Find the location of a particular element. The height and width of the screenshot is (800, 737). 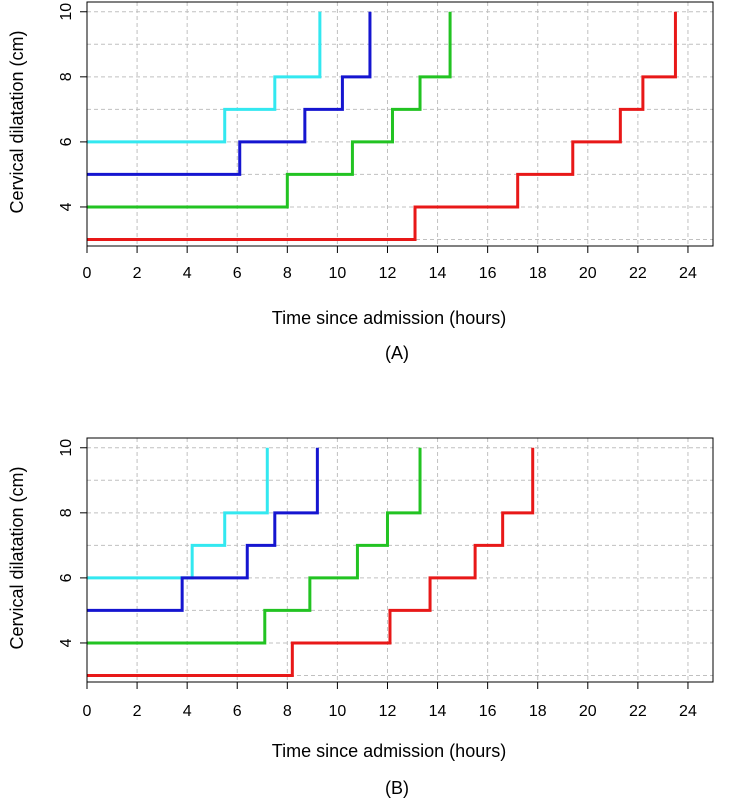

panel-b-y-tick-label: 6 is located at coordinates (66, 577).